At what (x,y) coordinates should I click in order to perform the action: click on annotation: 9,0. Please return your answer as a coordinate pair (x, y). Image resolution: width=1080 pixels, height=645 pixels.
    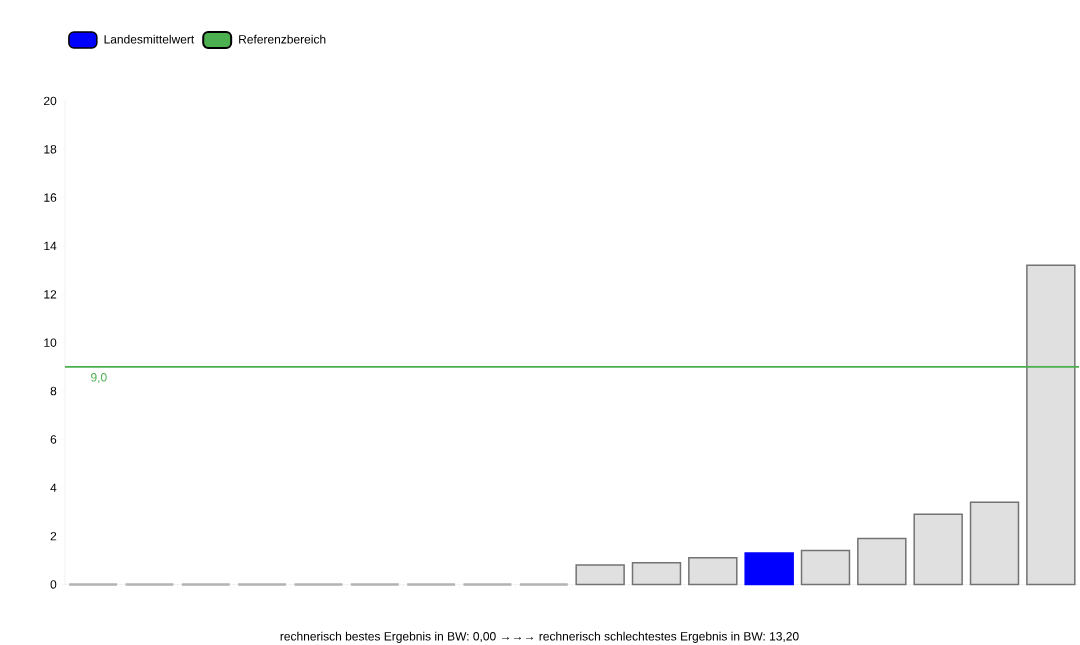
    Looking at the image, I should click on (99, 377).